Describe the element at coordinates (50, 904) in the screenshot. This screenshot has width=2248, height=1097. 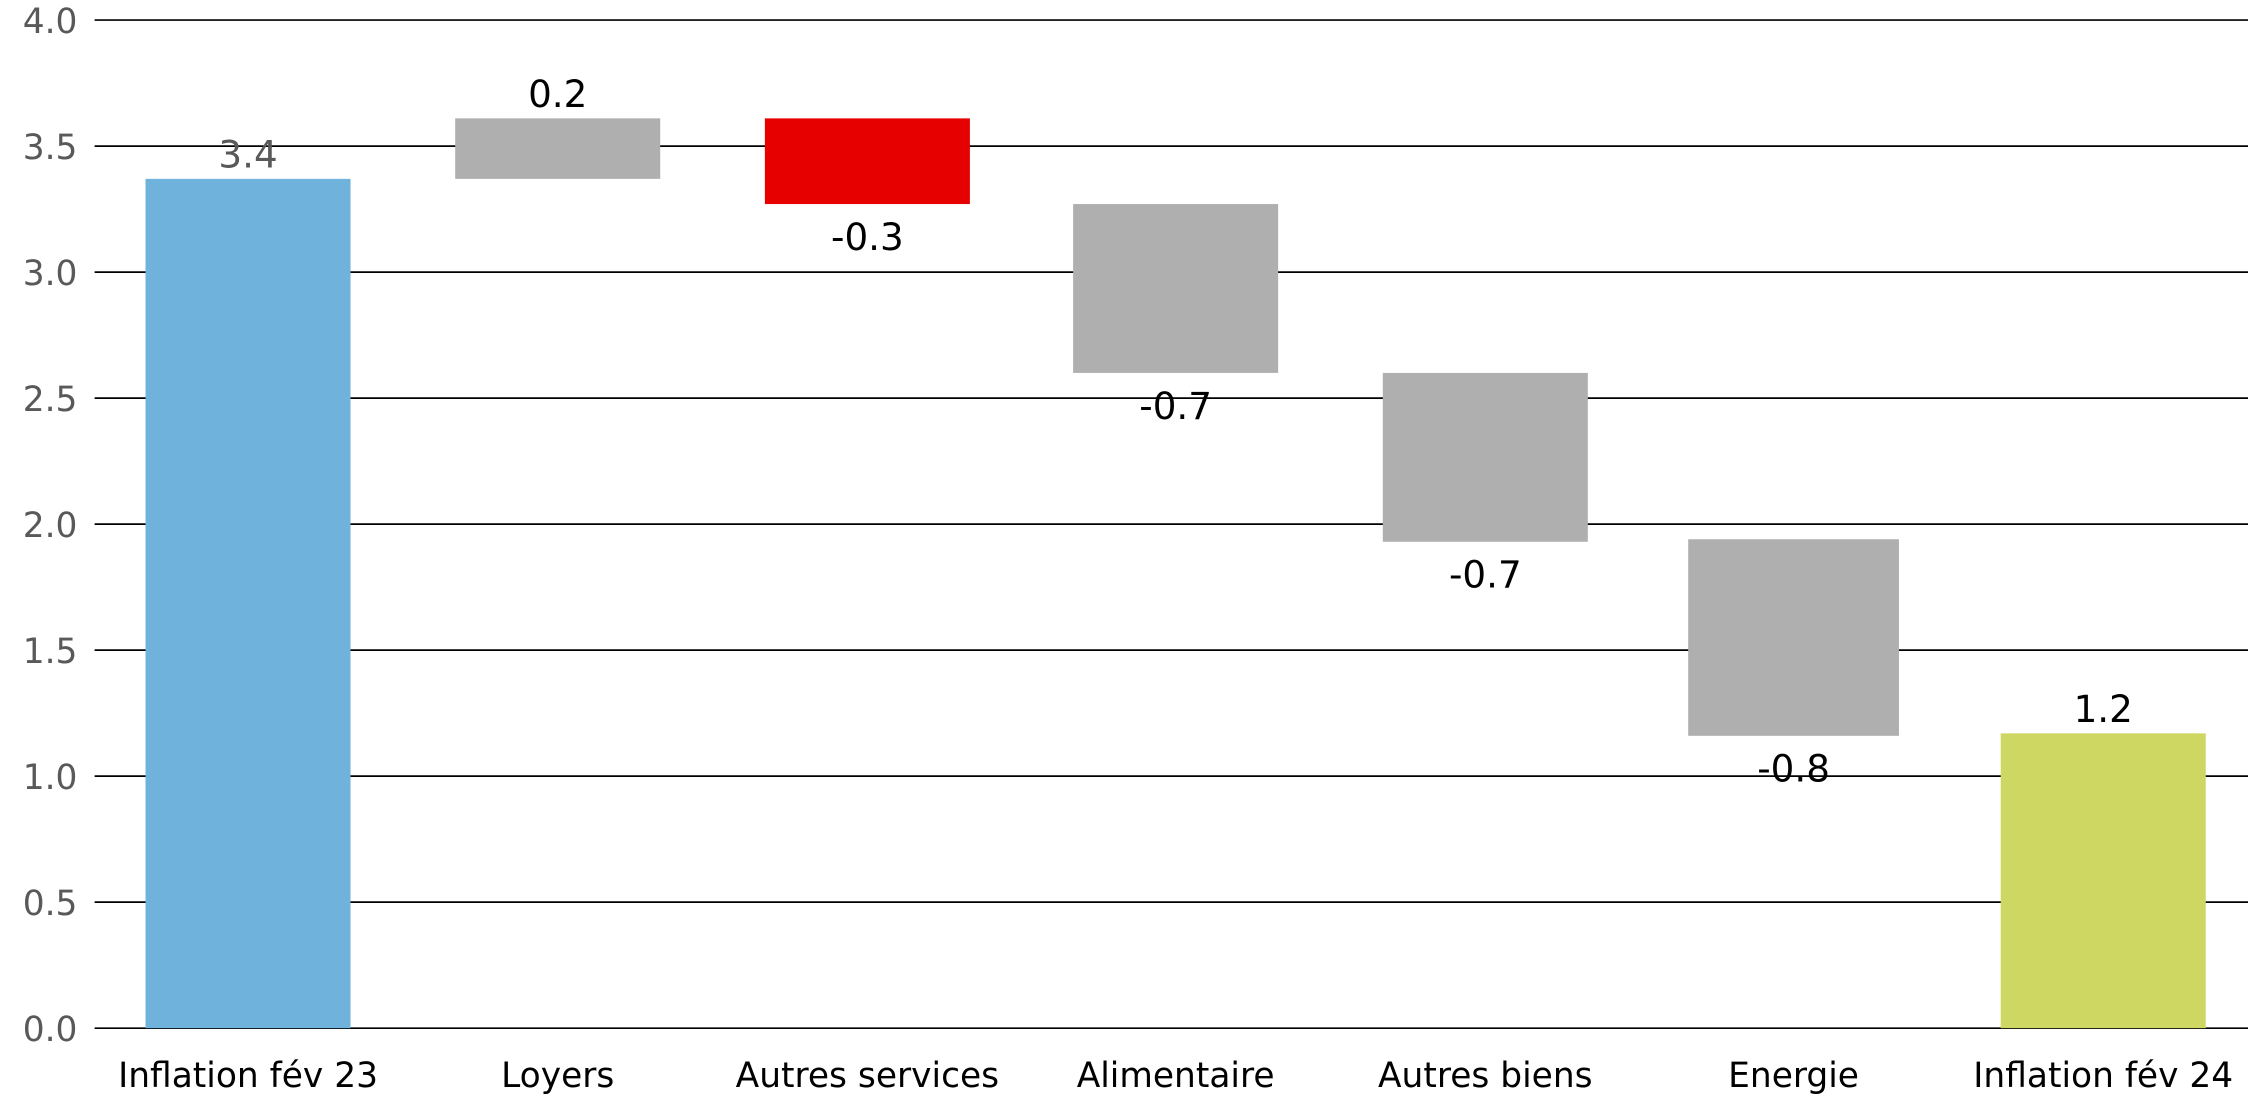
I see `y-tick-label: 0.5` at that location.